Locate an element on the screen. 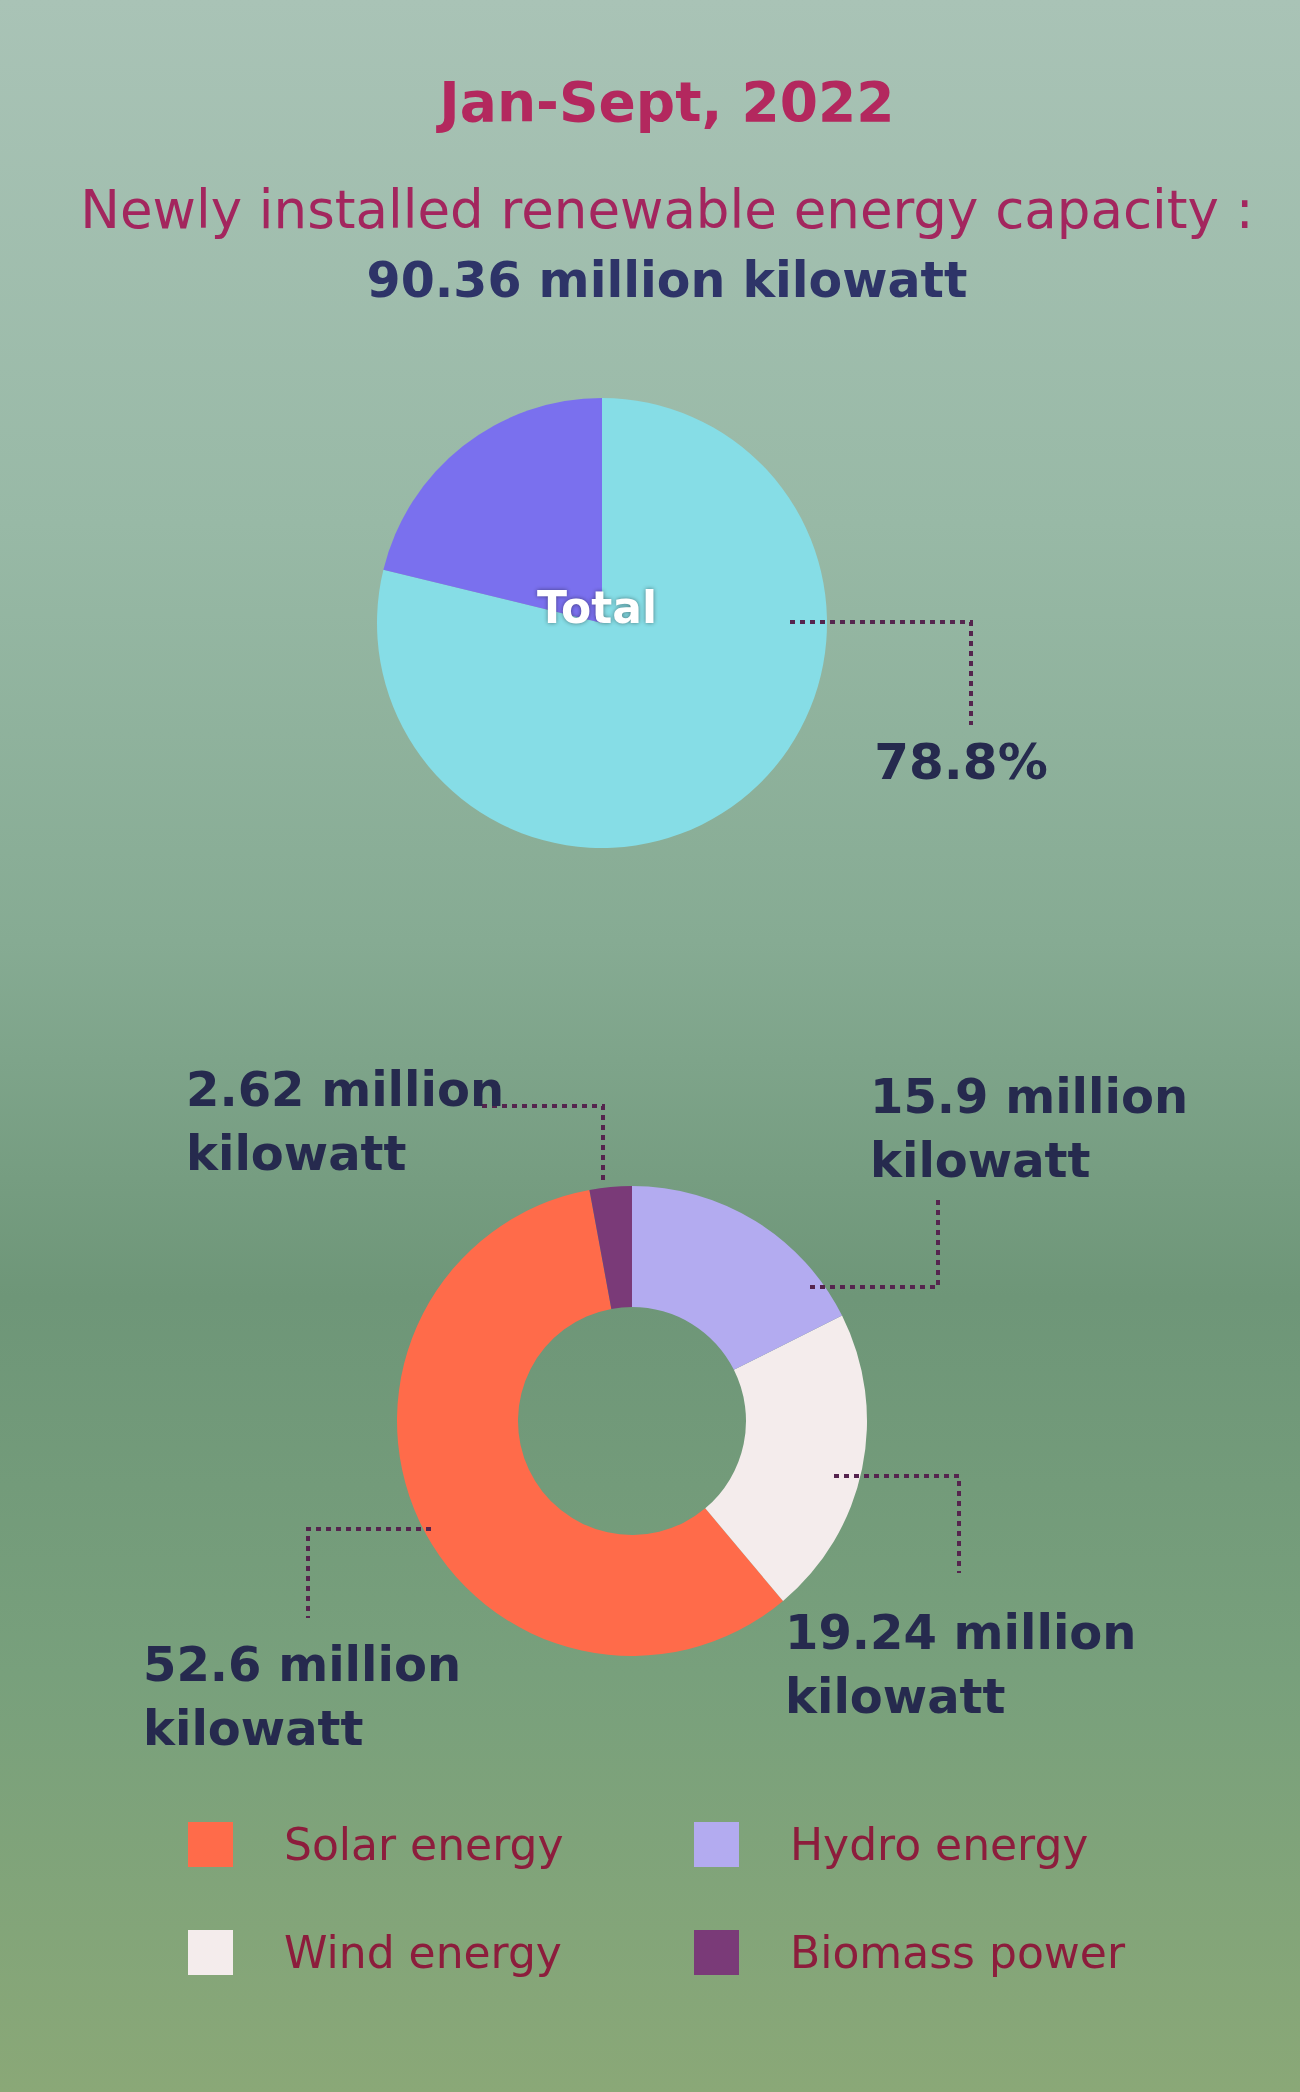  legend-label: Biomass power is located at coordinates (957, 1952).